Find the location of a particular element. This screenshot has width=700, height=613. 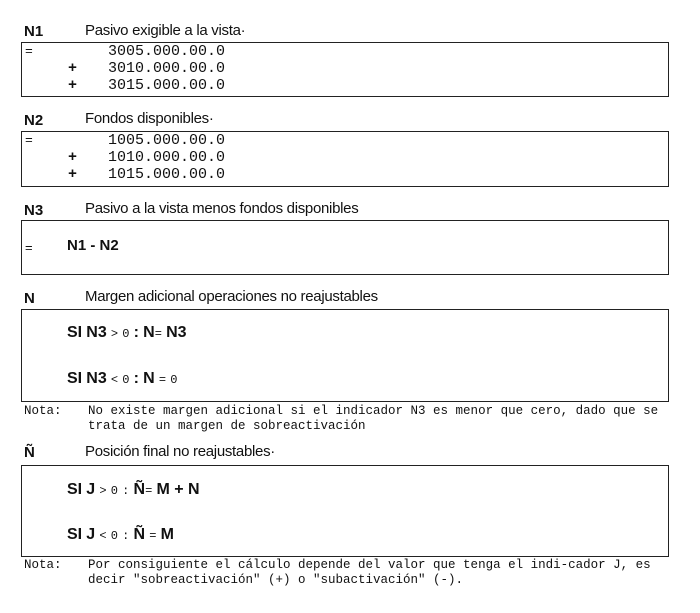

account-value: 3010.000.00.0 is located at coordinates (167, 68).